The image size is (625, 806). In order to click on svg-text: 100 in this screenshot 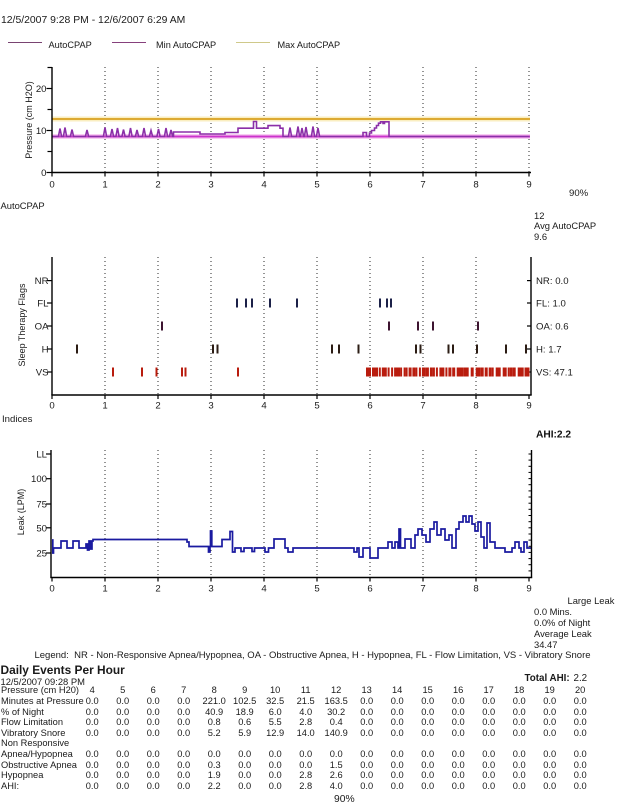, I will do `click(39, 479)`.